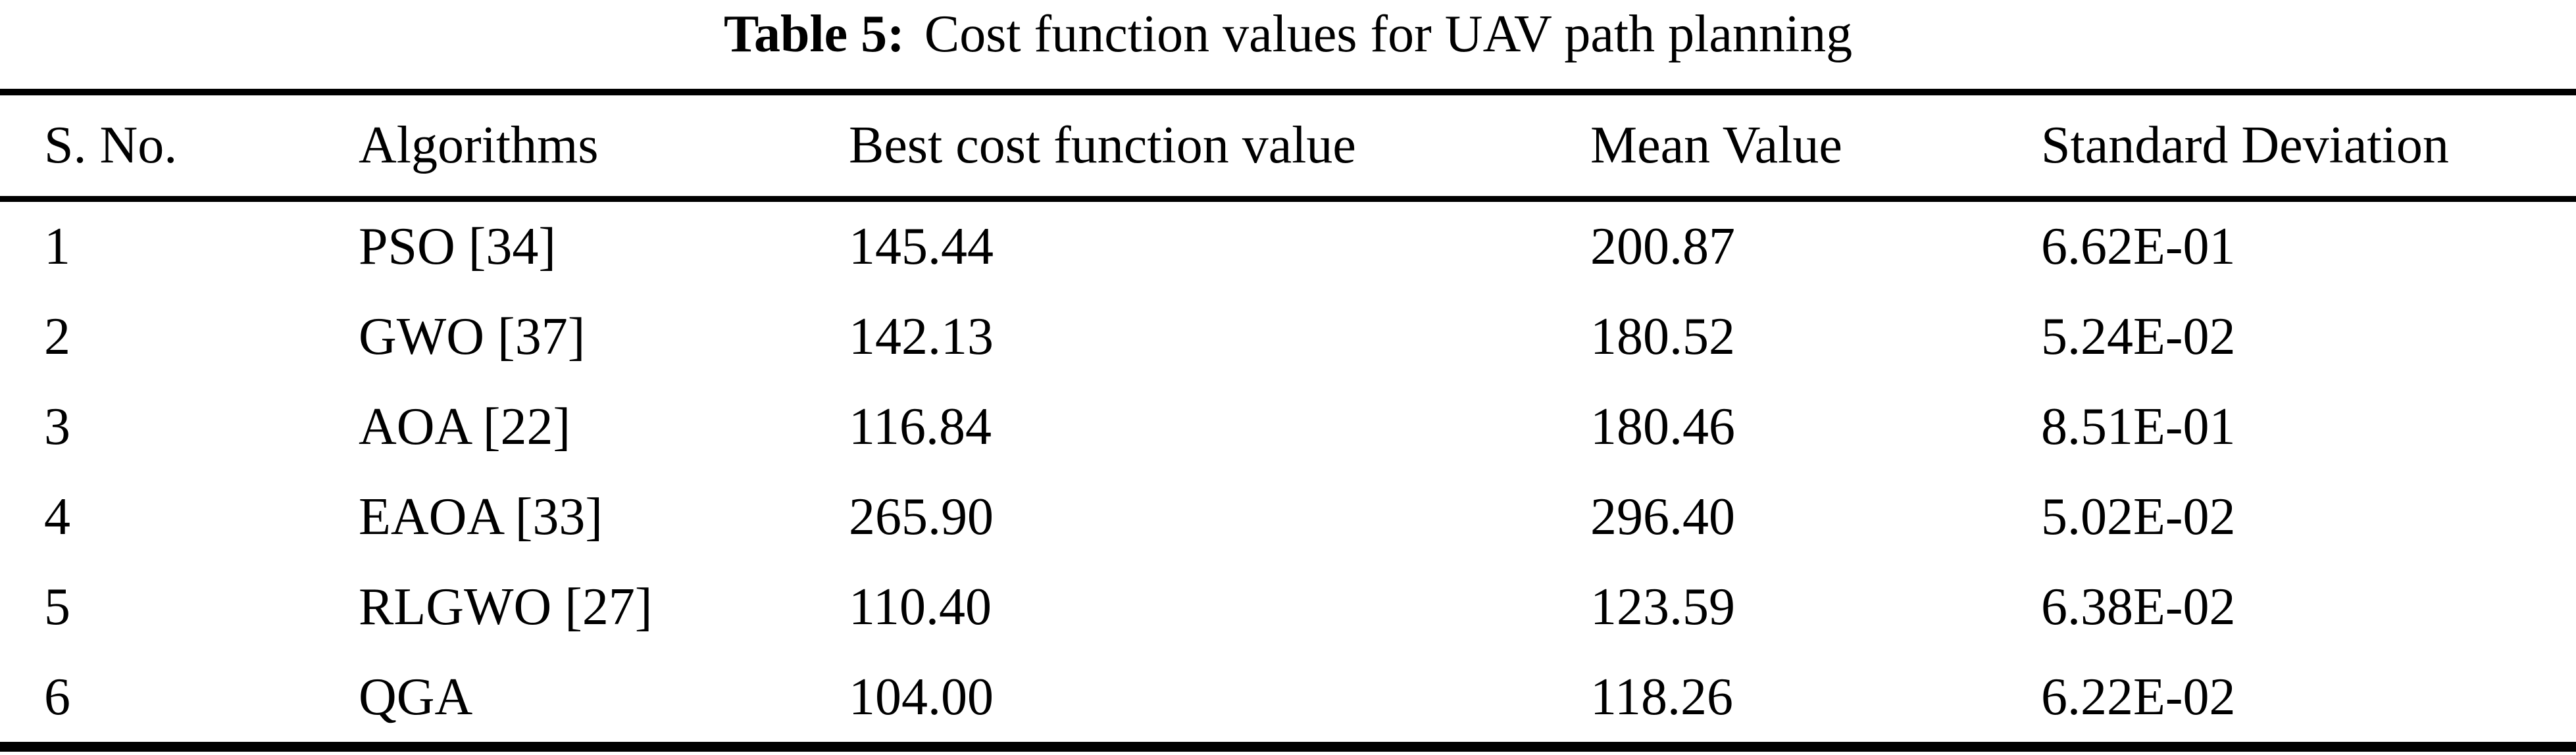  I want to click on cell-std-dev: 8.51E-01, so click(2138, 427).